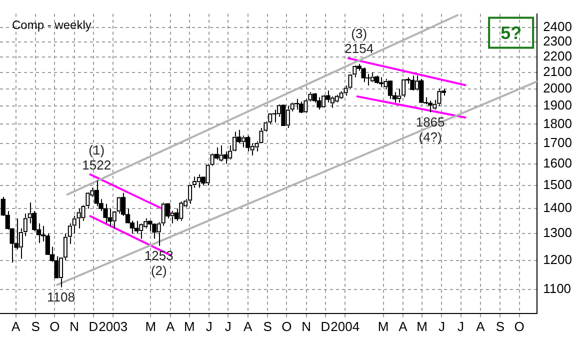 Image resolution: width=582 pixels, height=337 pixels. What do you see at coordinates (557, 123) in the screenshot?
I see `y-tick-label: 1800` at bounding box center [557, 123].